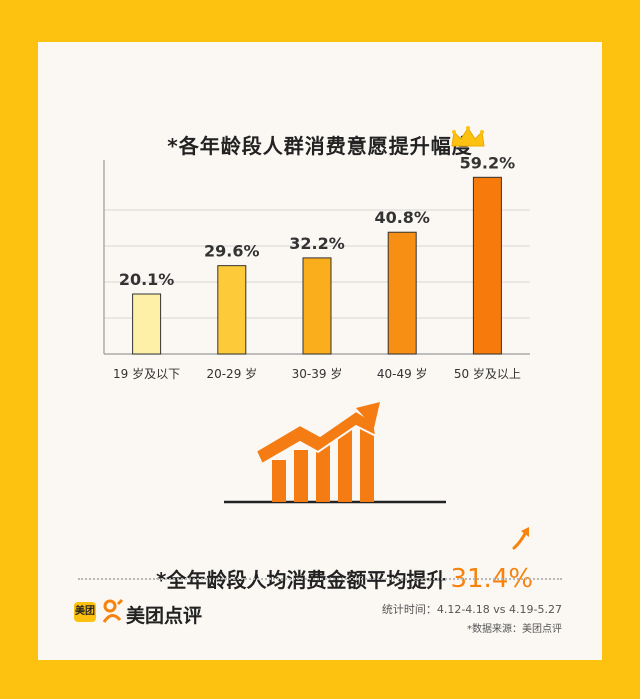  What do you see at coordinates (487, 373) in the screenshot?
I see `x-tick-label: 50 岁及以上` at bounding box center [487, 373].